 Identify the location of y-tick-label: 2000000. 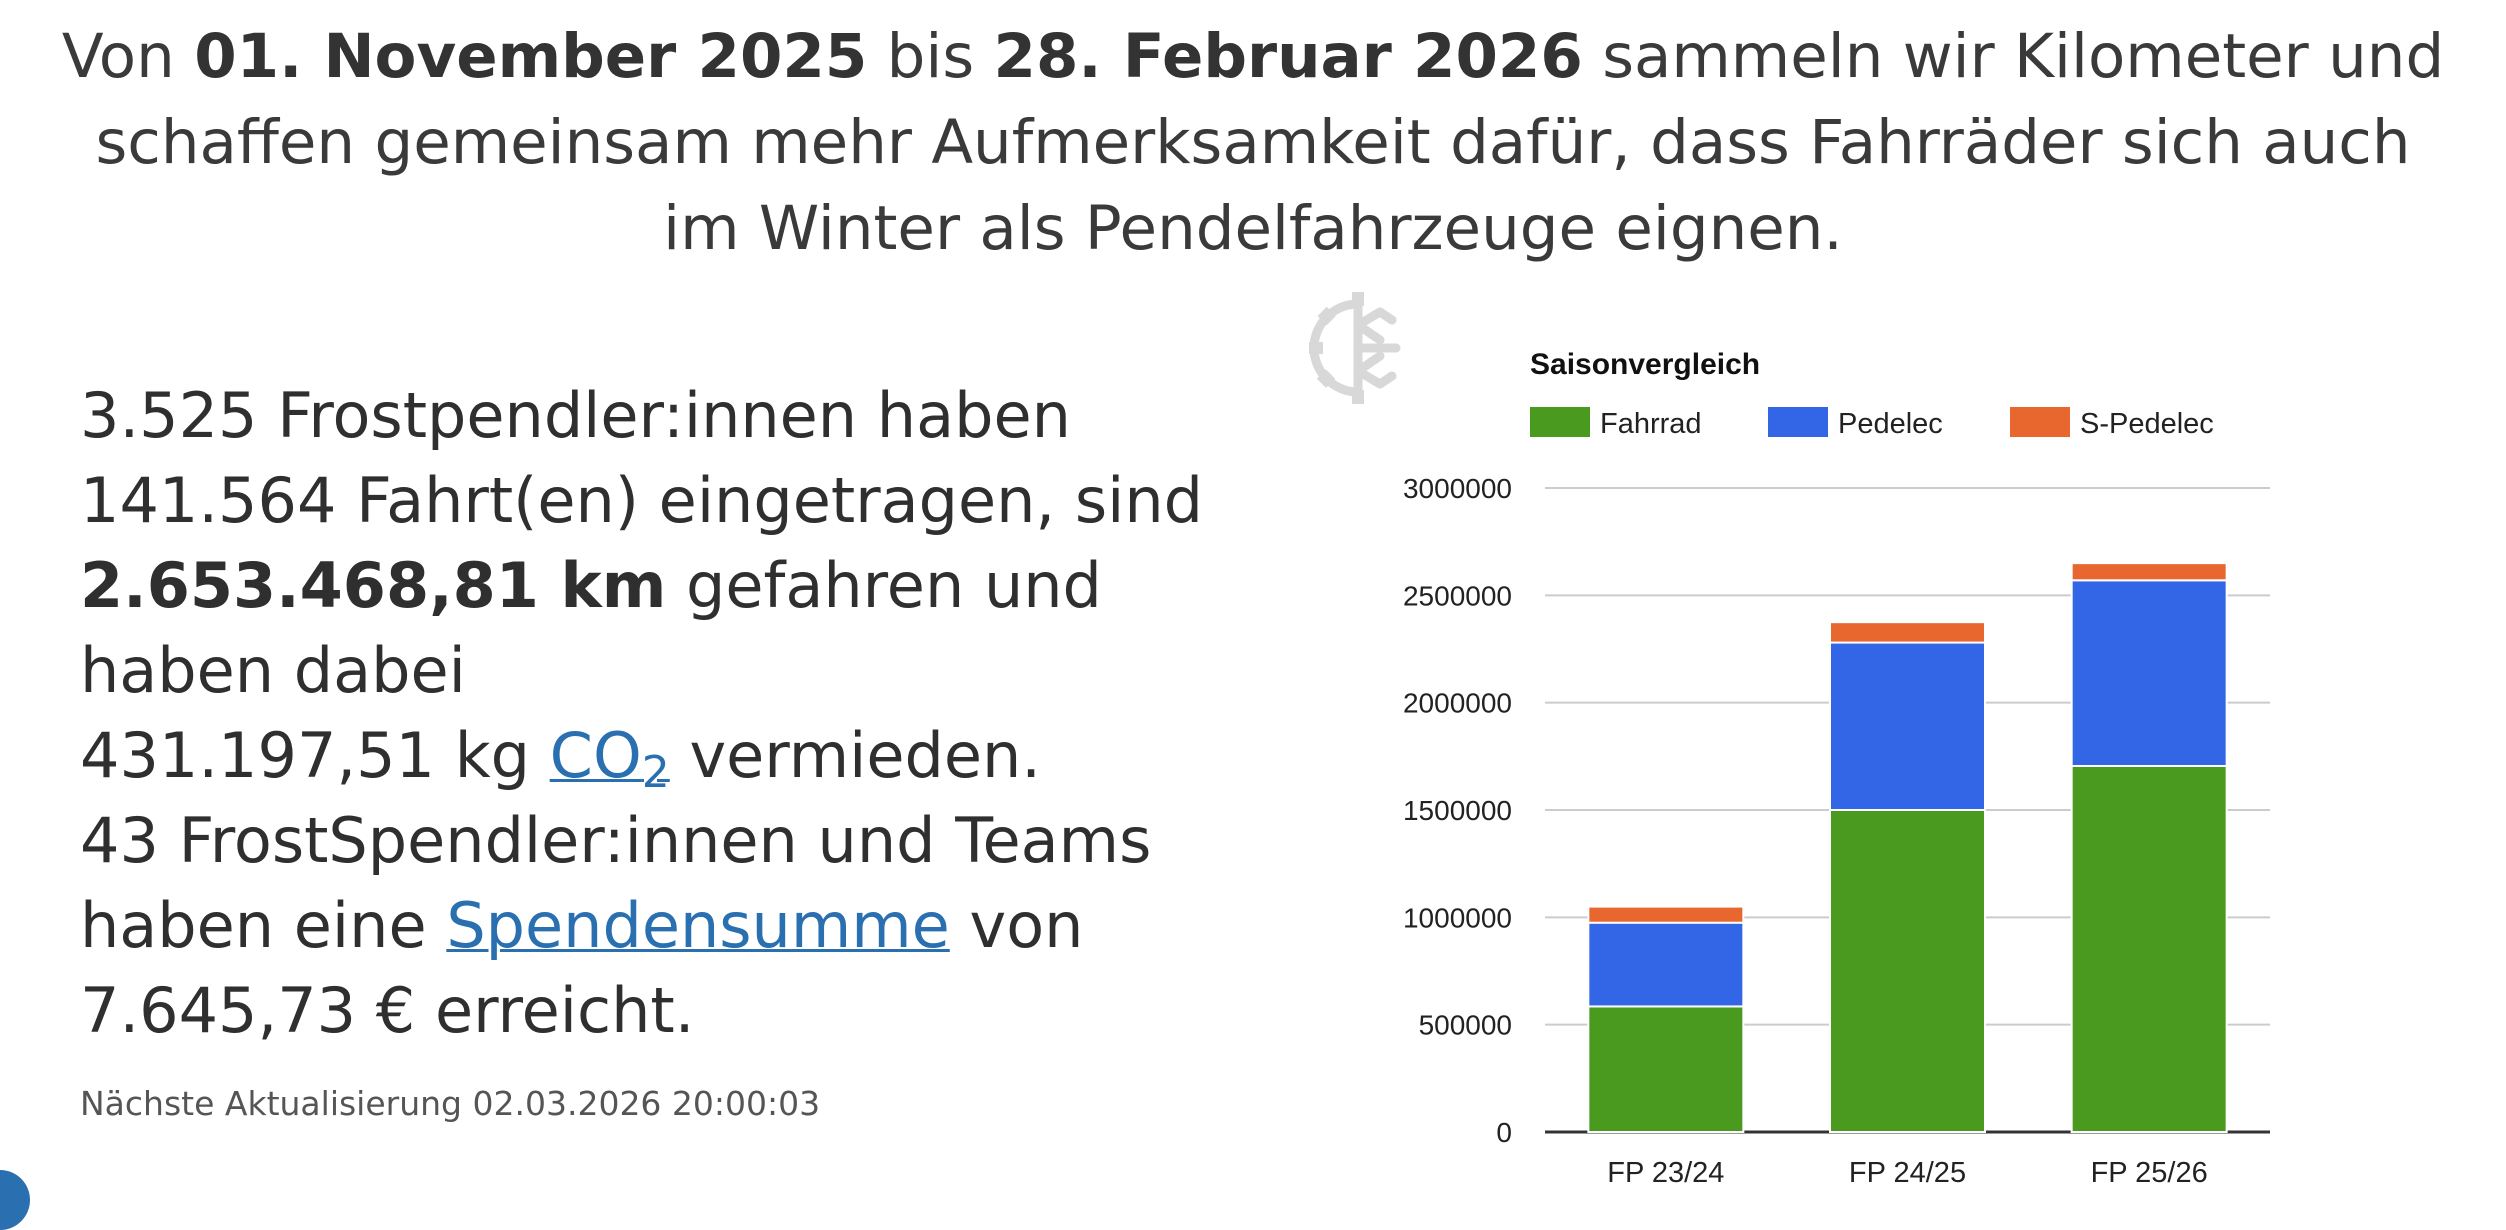
(1457, 703).